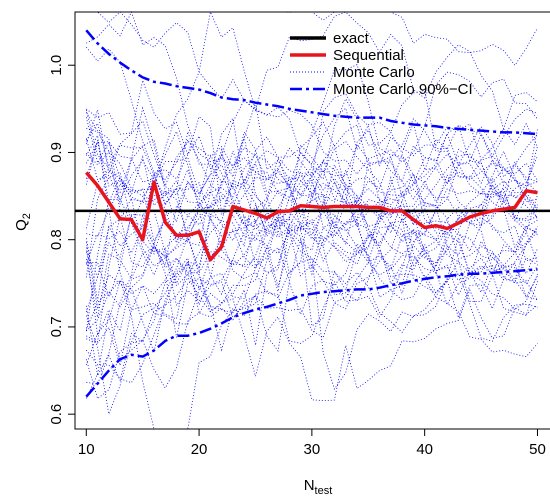 This screenshot has width=550, height=497. I want to click on y-tick-label: 0.8, so click(56, 239).